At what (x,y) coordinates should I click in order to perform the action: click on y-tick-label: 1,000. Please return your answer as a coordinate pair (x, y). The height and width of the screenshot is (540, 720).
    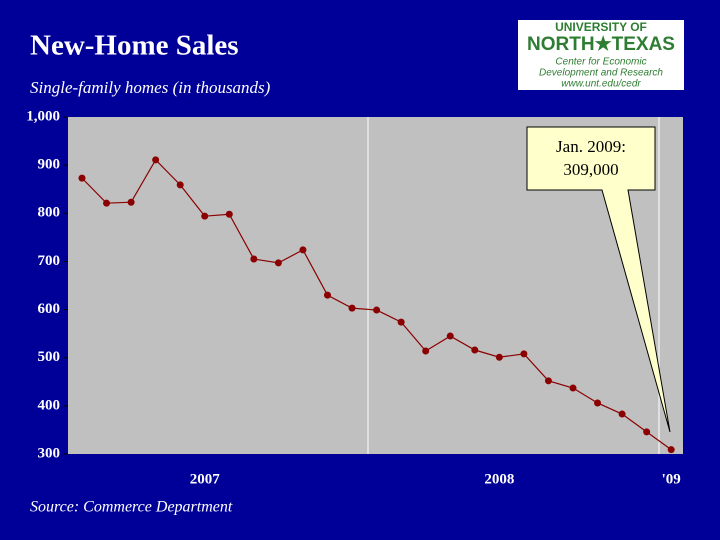
    Looking at the image, I should click on (43, 116).